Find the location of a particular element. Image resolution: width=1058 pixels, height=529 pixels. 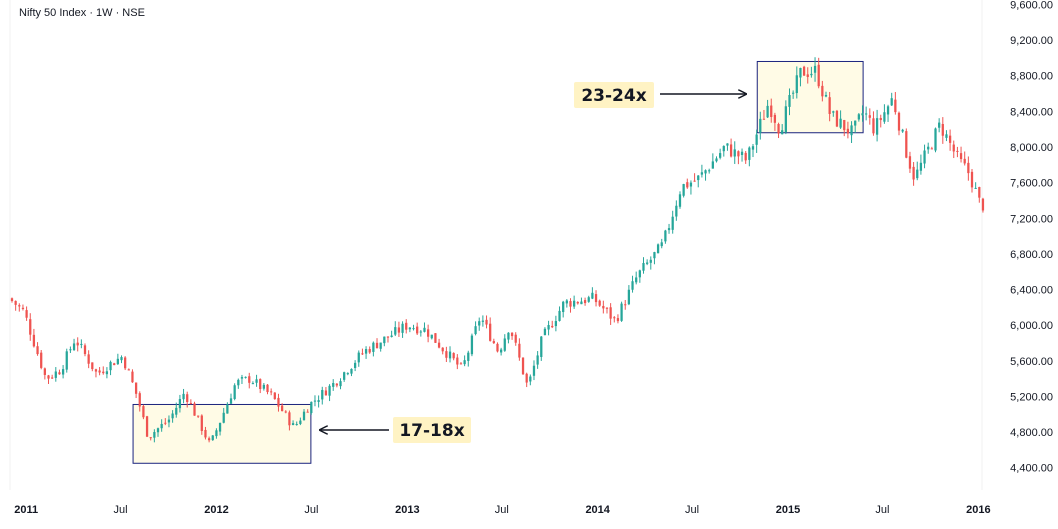

valuation-annotation: 23-24x is located at coordinates (660, 95).